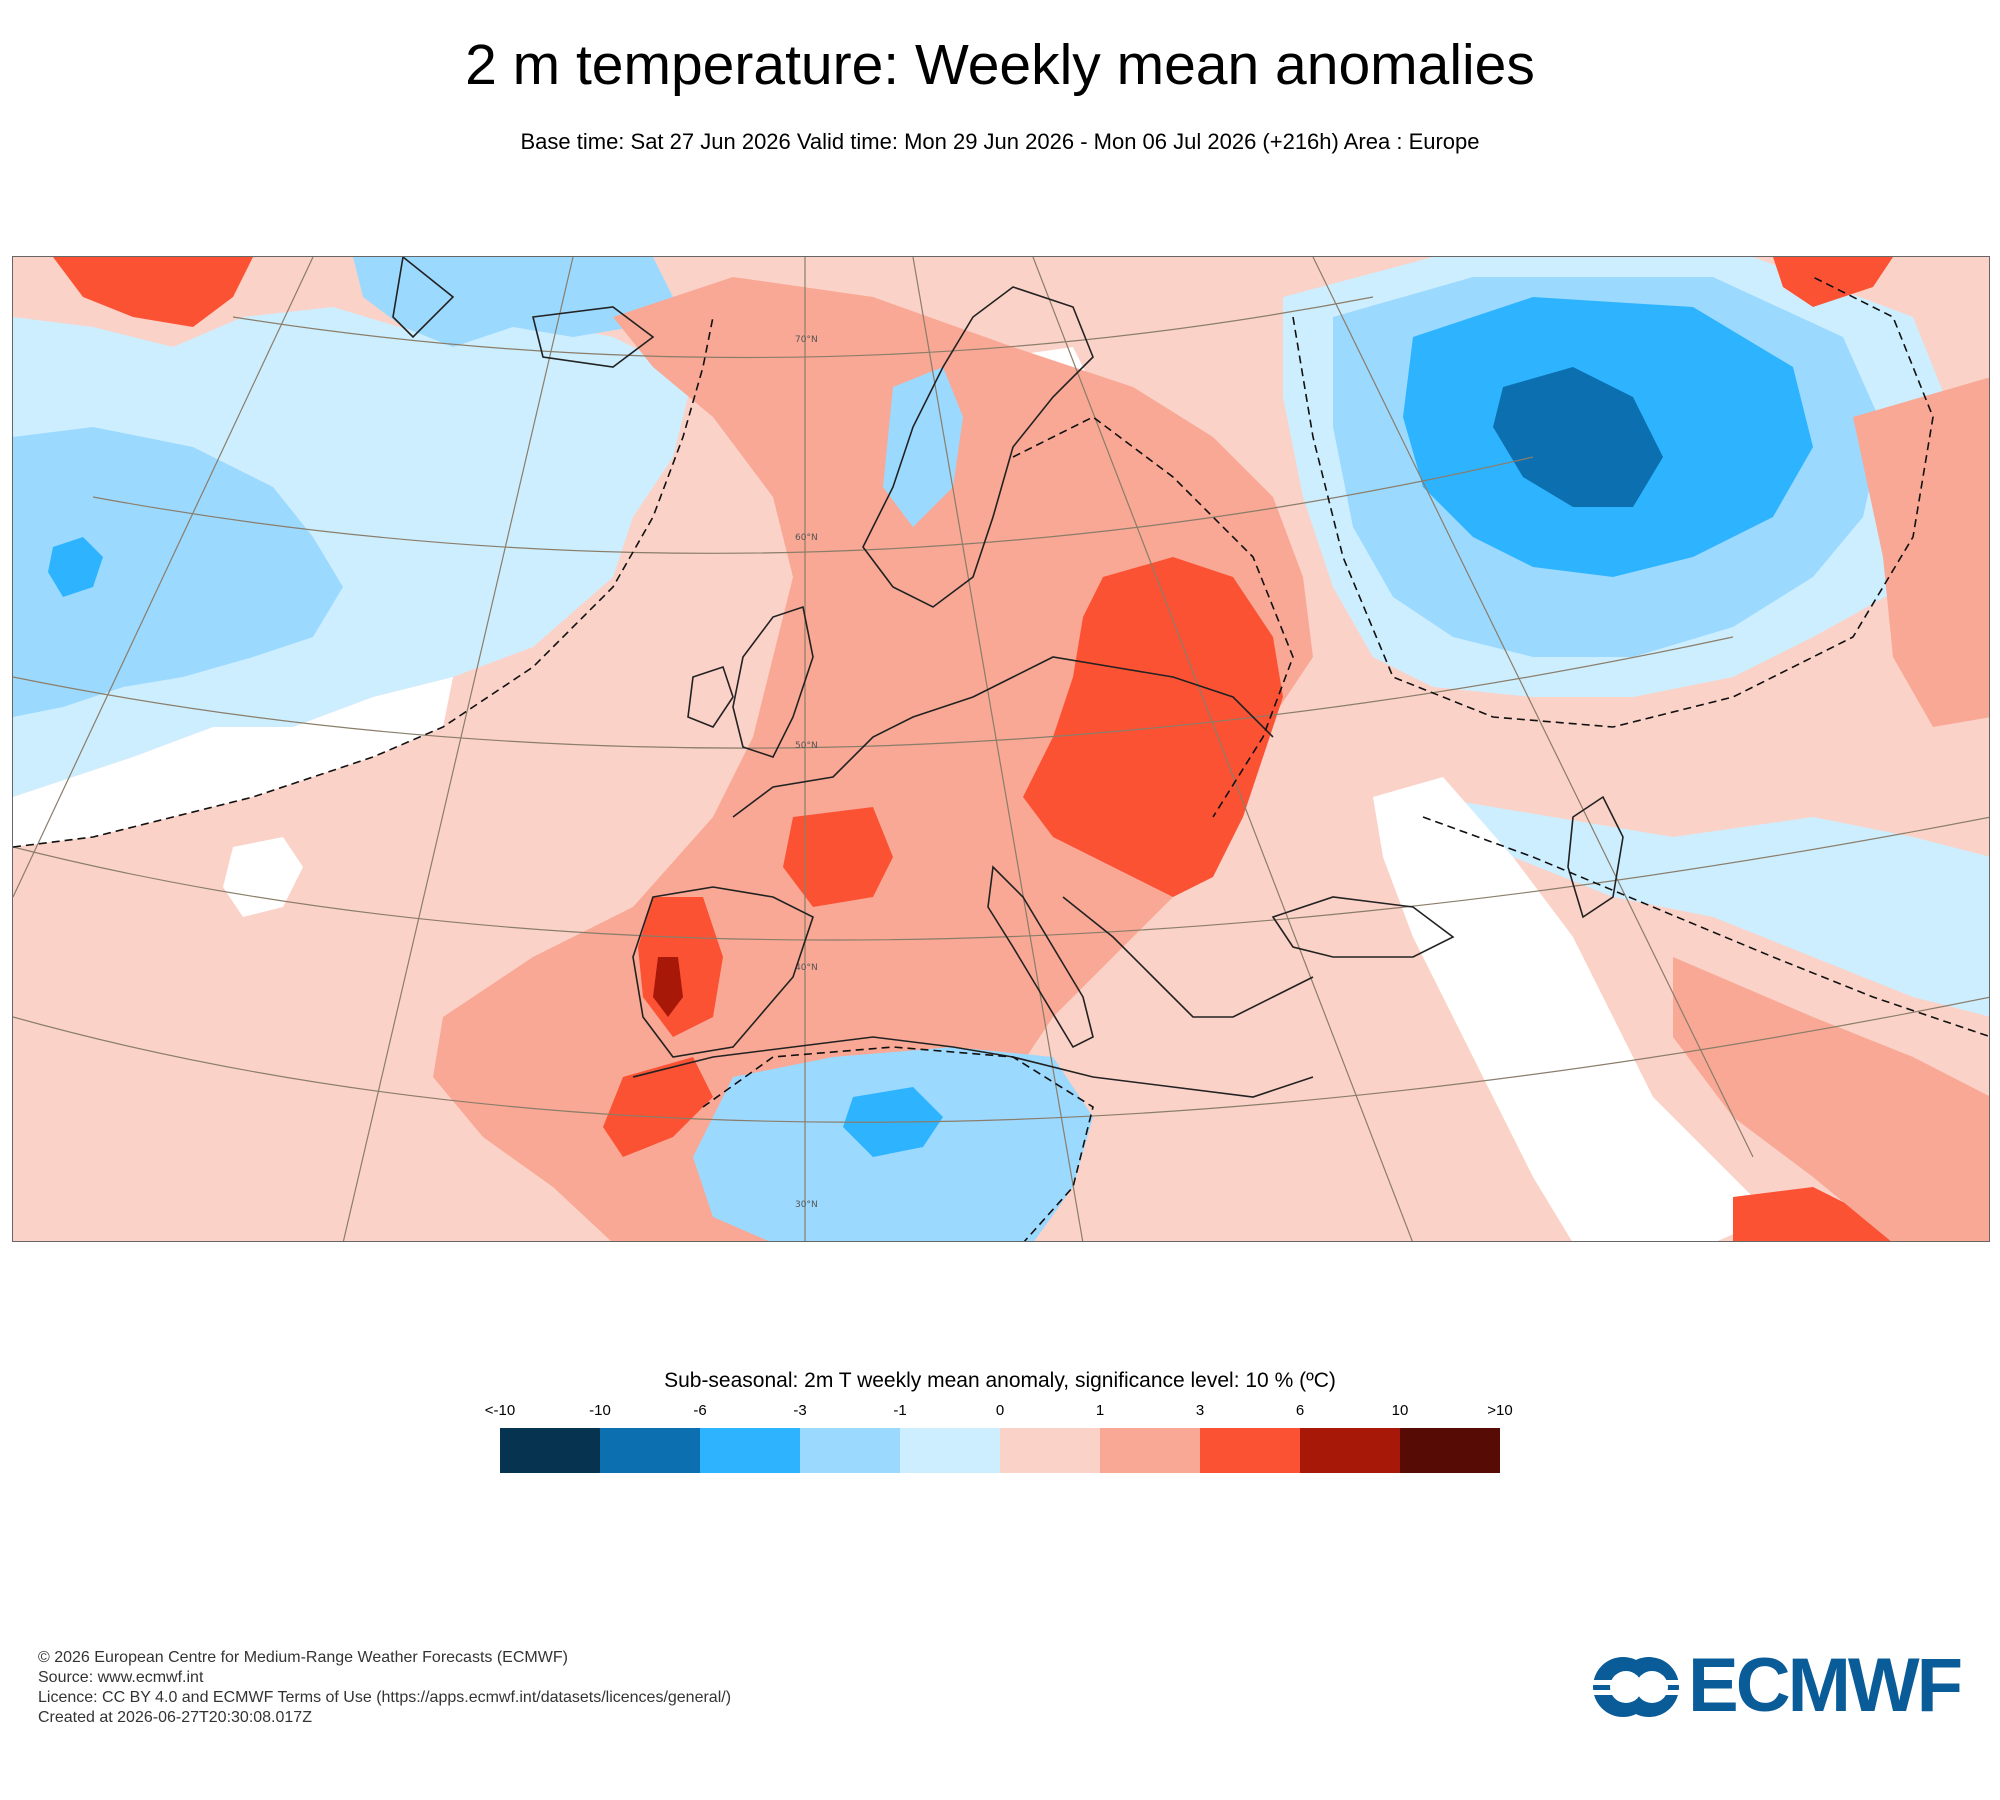 This screenshot has height=1800, width=2000. I want to click on legend-tick: 0, so click(1000, 1410).